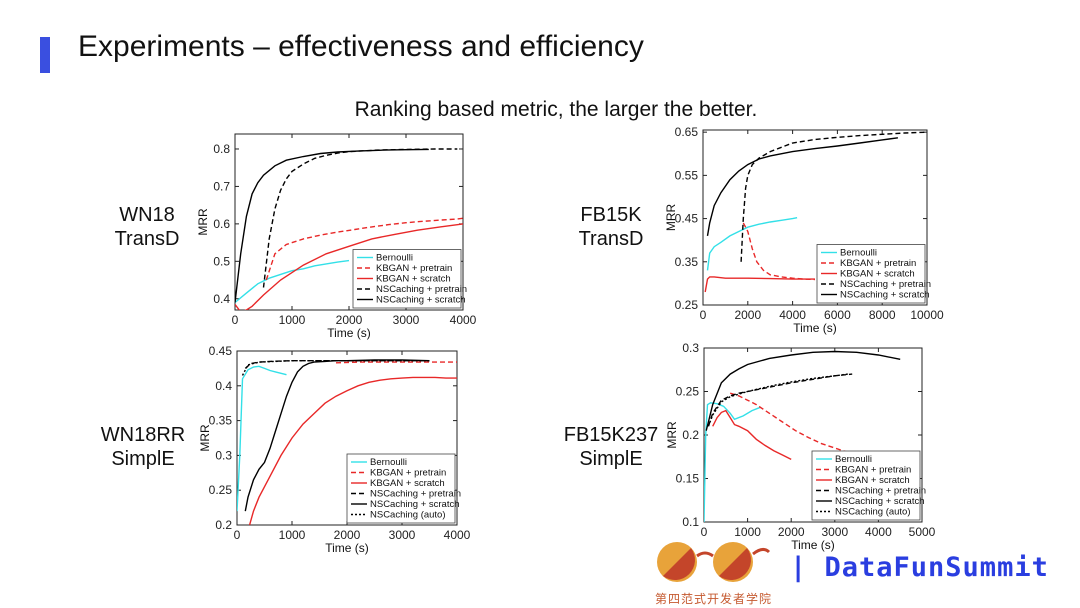 This screenshot has height=608, width=1080. What do you see at coordinates (705, 554) in the screenshot?
I see `glasses-bridge` at bounding box center [705, 554].